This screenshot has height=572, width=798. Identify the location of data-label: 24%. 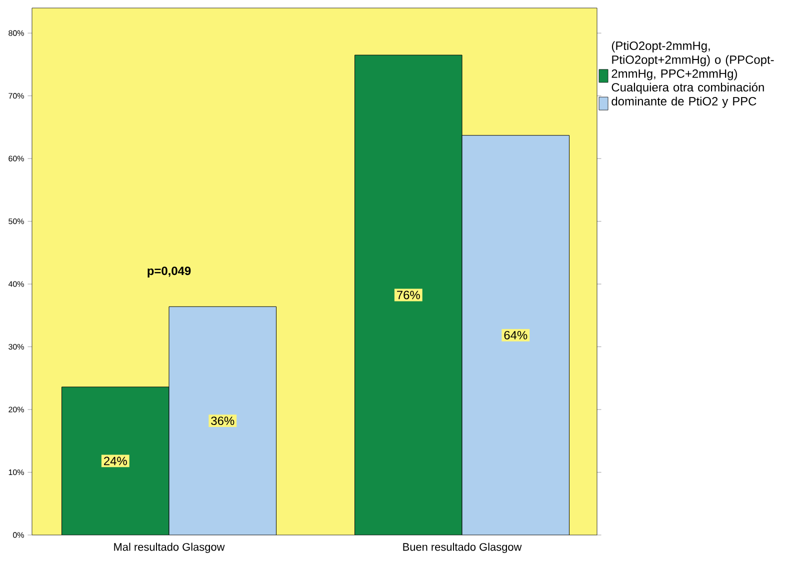
(115, 461).